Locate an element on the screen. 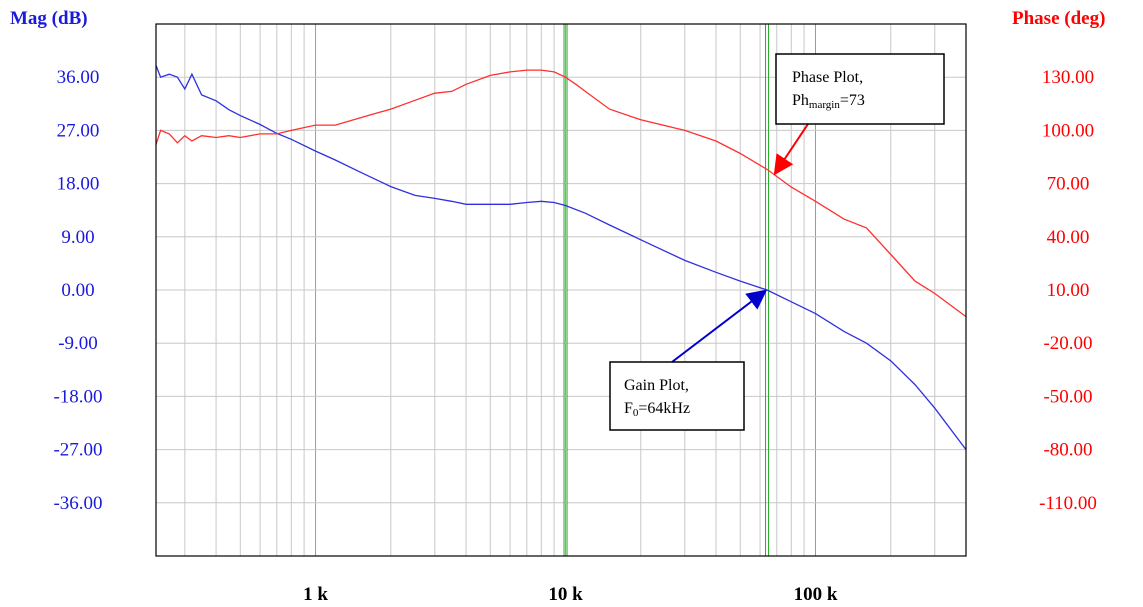 This screenshot has height=607, width=1143. x-tick-label: 100 k is located at coordinates (816, 594).